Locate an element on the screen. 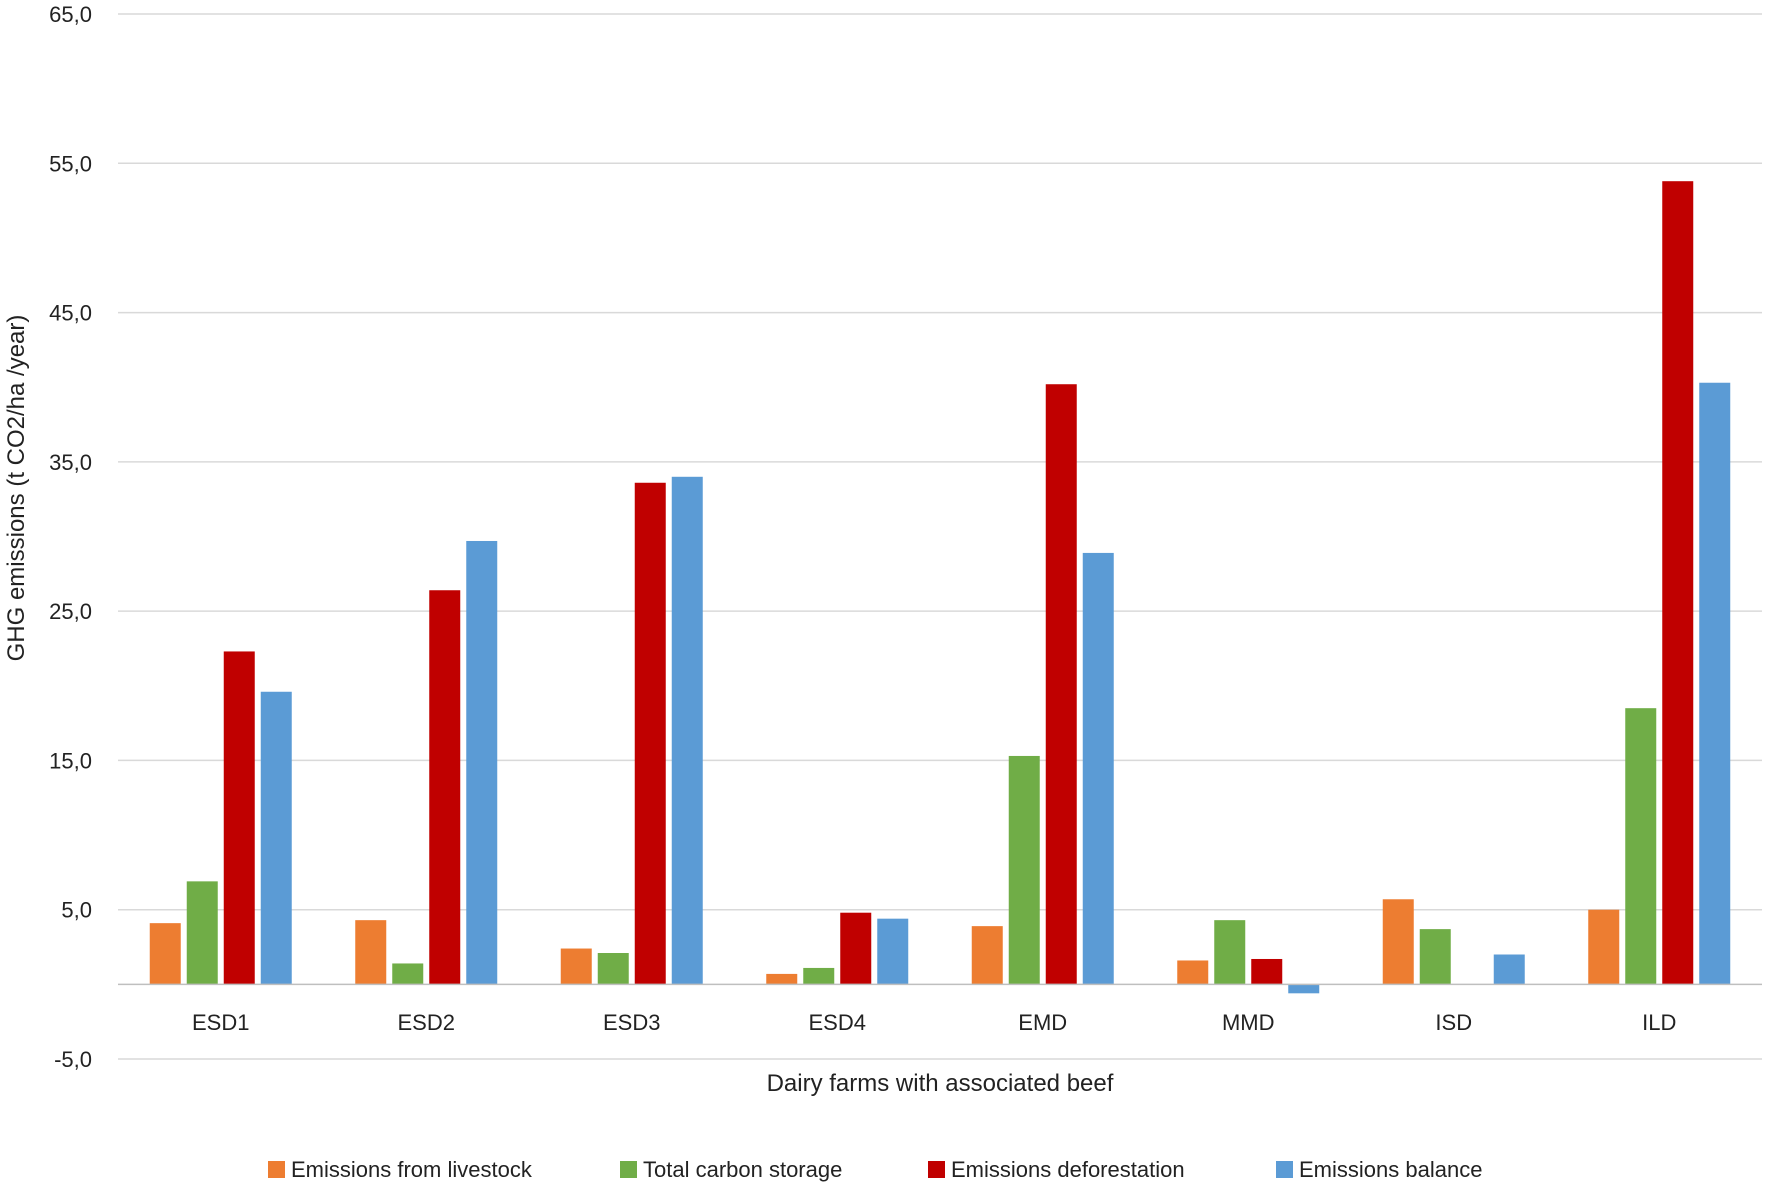  x-axis-title: Dairy farms with associated beef is located at coordinates (940, 1083).